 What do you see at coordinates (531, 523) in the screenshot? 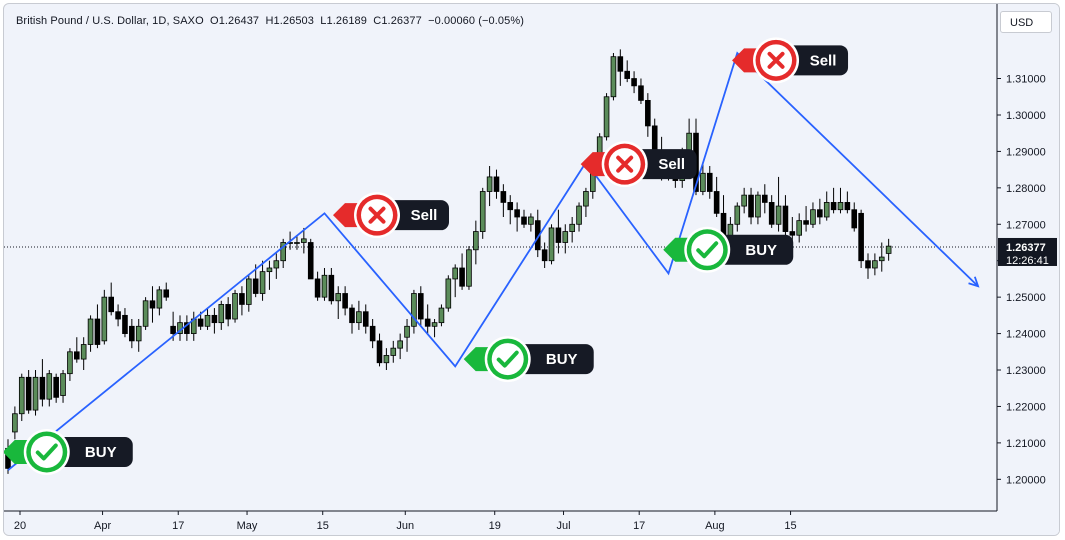
I see `time-axis-bg` at bounding box center [531, 523].